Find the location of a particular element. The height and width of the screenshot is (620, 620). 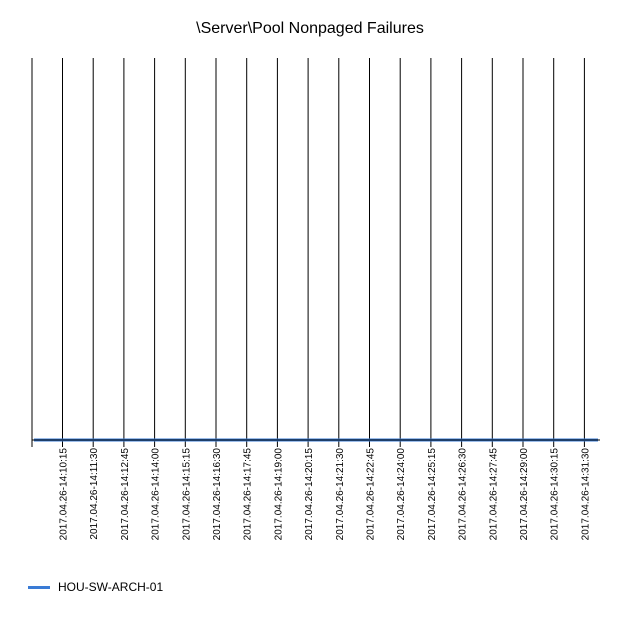

x-tick-label: 2017.04.26-14:29:00 is located at coordinates (524, 494).